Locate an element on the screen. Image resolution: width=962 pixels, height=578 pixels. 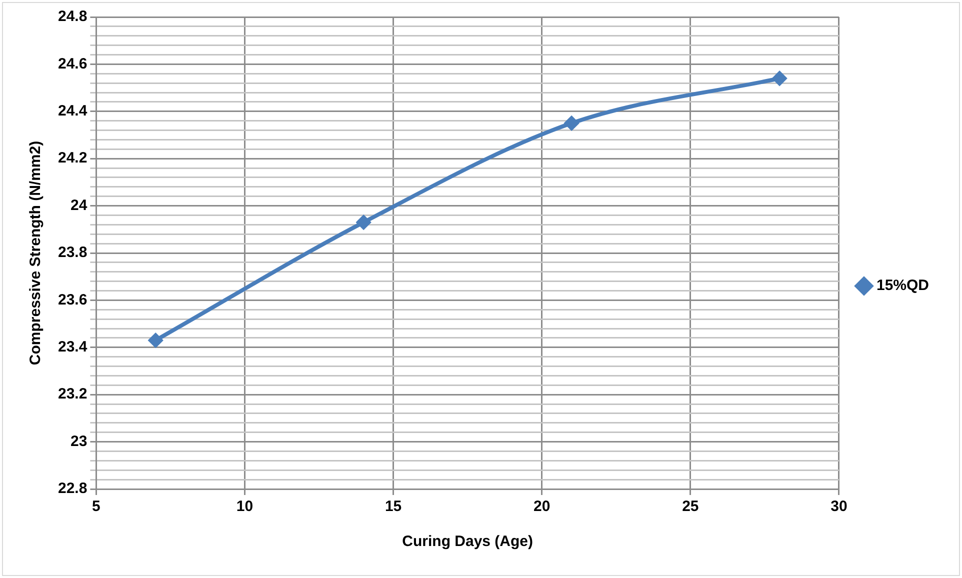
y-tick-label: 22.8 is located at coordinates (73, 489).